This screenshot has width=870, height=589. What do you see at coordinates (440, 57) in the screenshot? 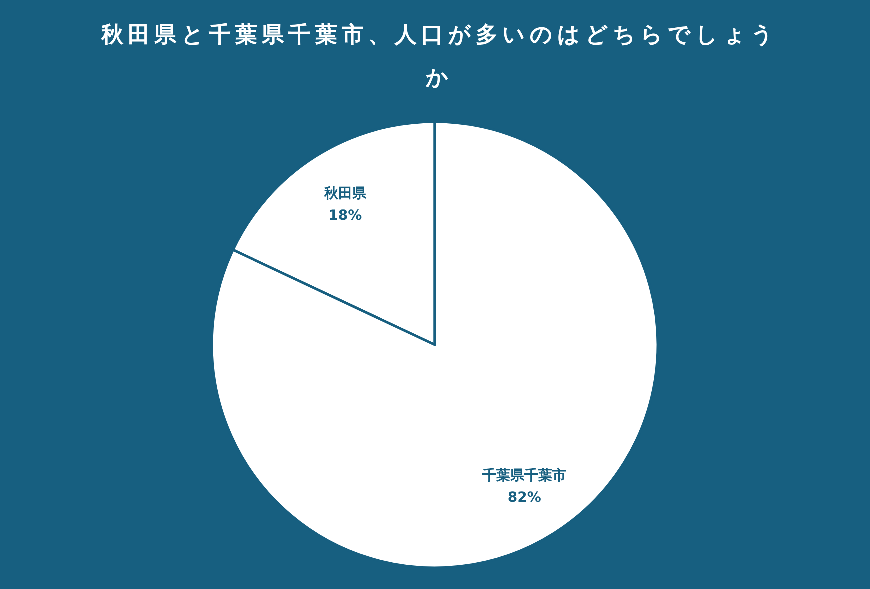
I see `chart-title: 秋田県と千葉県千葉市、人口が多いのはどちらでしょうか` at bounding box center [440, 57].